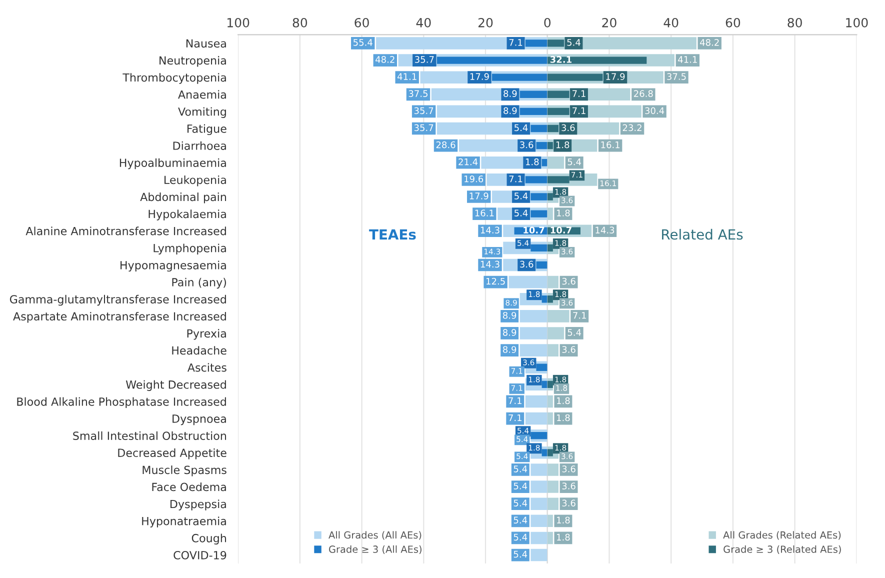 This screenshot has height=578, width=885. What do you see at coordinates (206, 43) in the screenshot?
I see `y-tick-label: Nausea` at bounding box center [206, 43].